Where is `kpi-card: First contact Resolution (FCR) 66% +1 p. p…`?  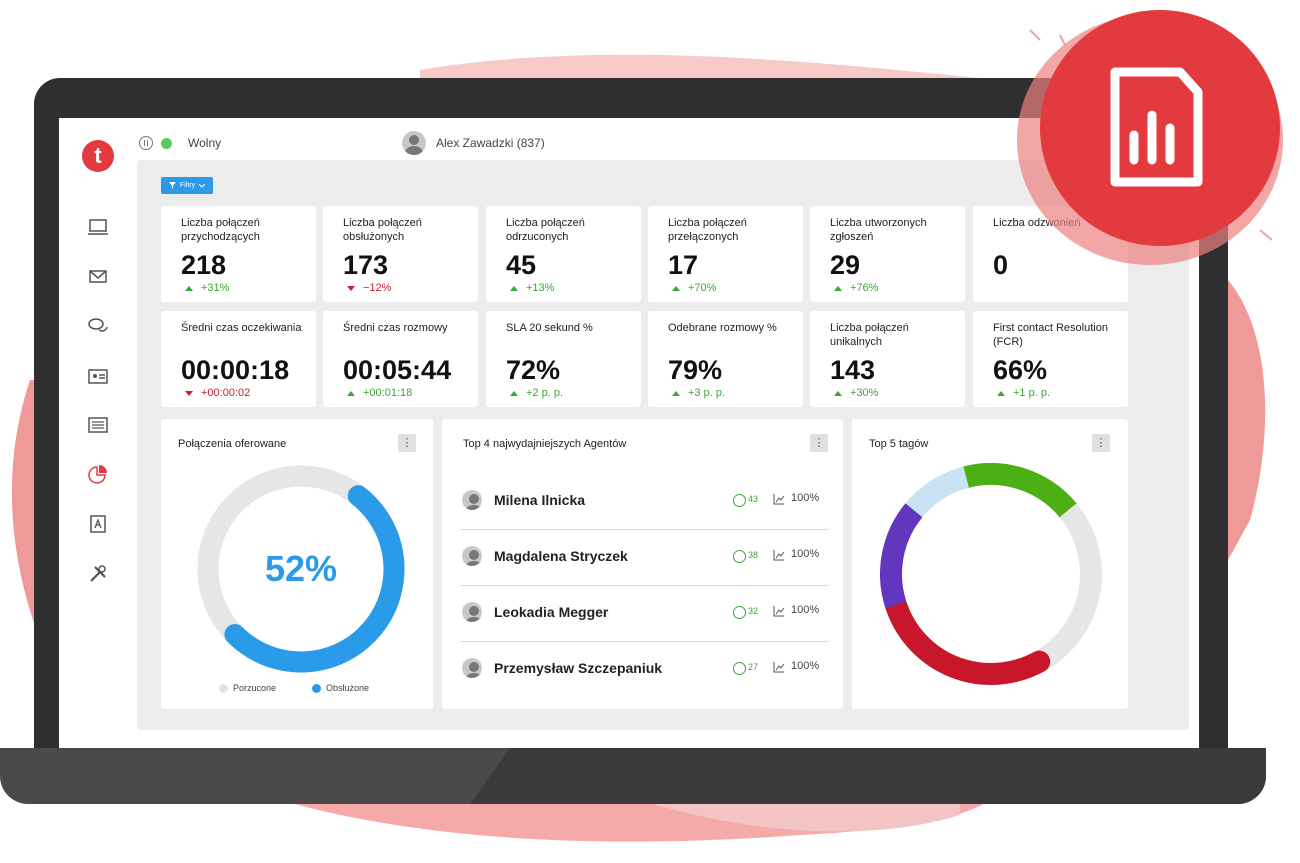
kpi-card: First contact Resolution (FCR) 66% +1 p. p… is located at coordinates (1050, 359).